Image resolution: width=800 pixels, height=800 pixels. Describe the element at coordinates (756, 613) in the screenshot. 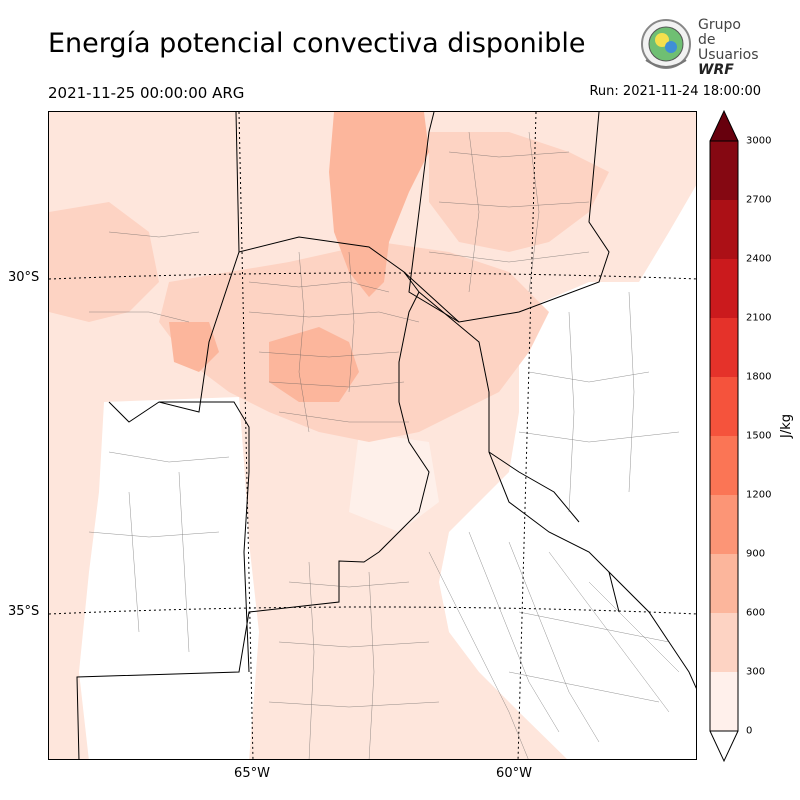

I see `colorbar-tick-label: 600` at that location.